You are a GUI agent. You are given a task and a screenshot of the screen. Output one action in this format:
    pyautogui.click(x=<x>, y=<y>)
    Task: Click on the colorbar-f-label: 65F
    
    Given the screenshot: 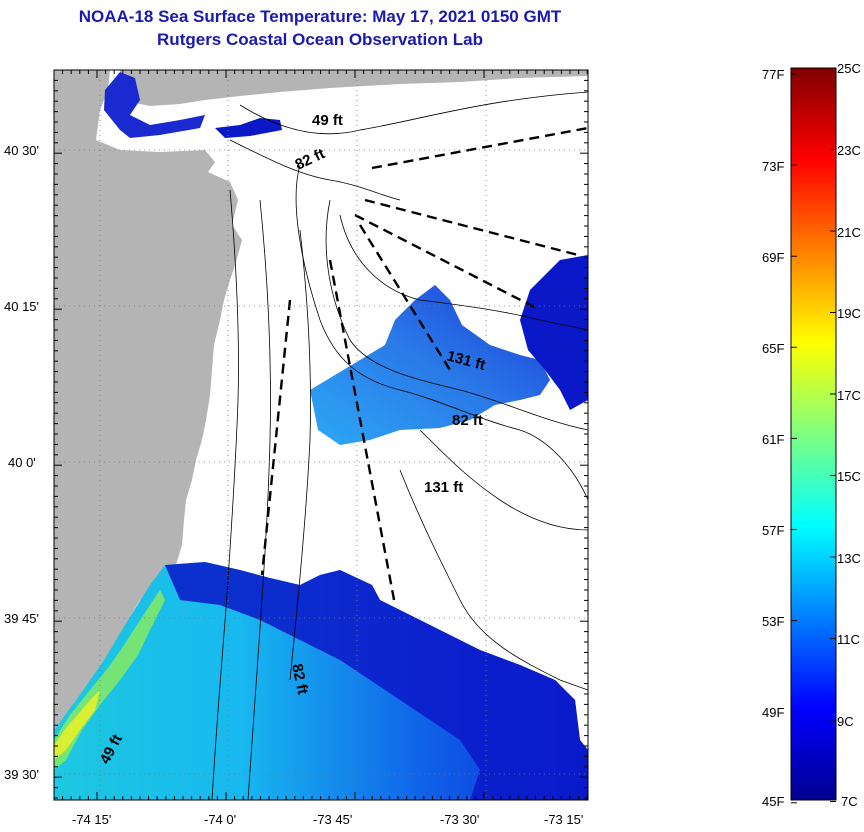 What is the action you would take?
    pyautogui.click(x=773, y=348)
    